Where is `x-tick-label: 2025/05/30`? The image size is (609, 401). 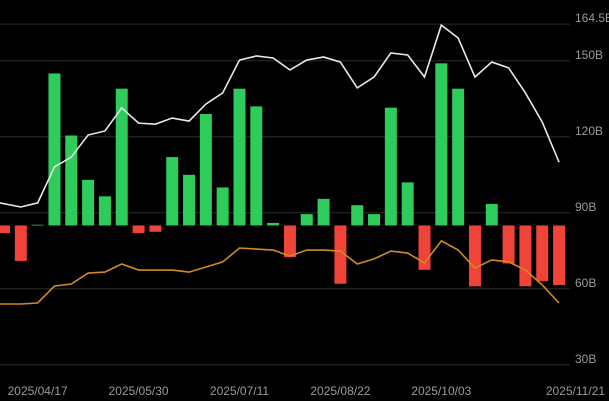
x-tick-label: 2025/05/30 is located at coordinates (139, 391).